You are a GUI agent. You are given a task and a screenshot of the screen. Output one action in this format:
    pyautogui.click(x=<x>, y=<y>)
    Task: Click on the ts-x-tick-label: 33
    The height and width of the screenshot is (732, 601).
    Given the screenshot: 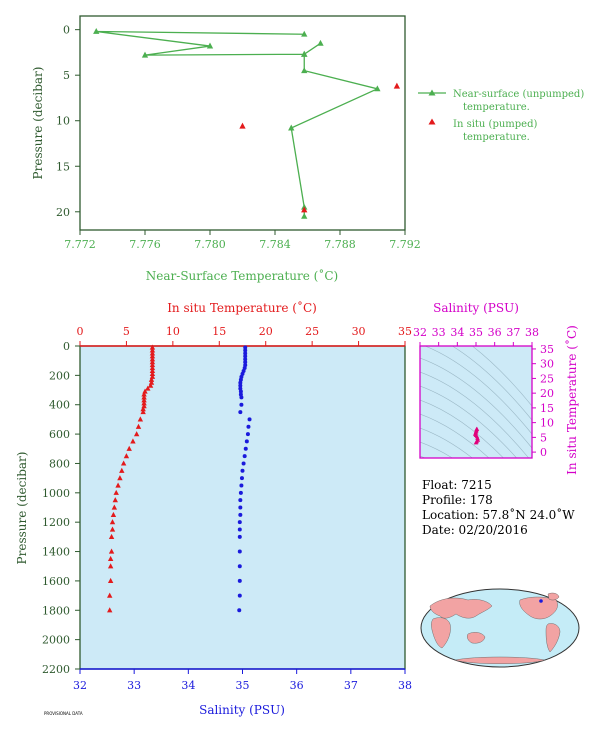 What is the action you would take?
    pyautogui.click(x=439, y=332)
    